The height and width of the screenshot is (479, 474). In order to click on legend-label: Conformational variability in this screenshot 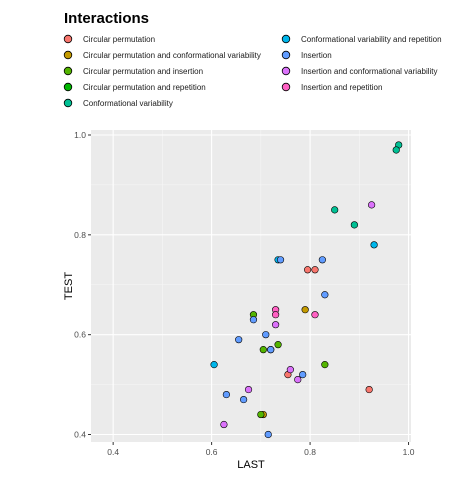, I will do `click(128, 103)`.